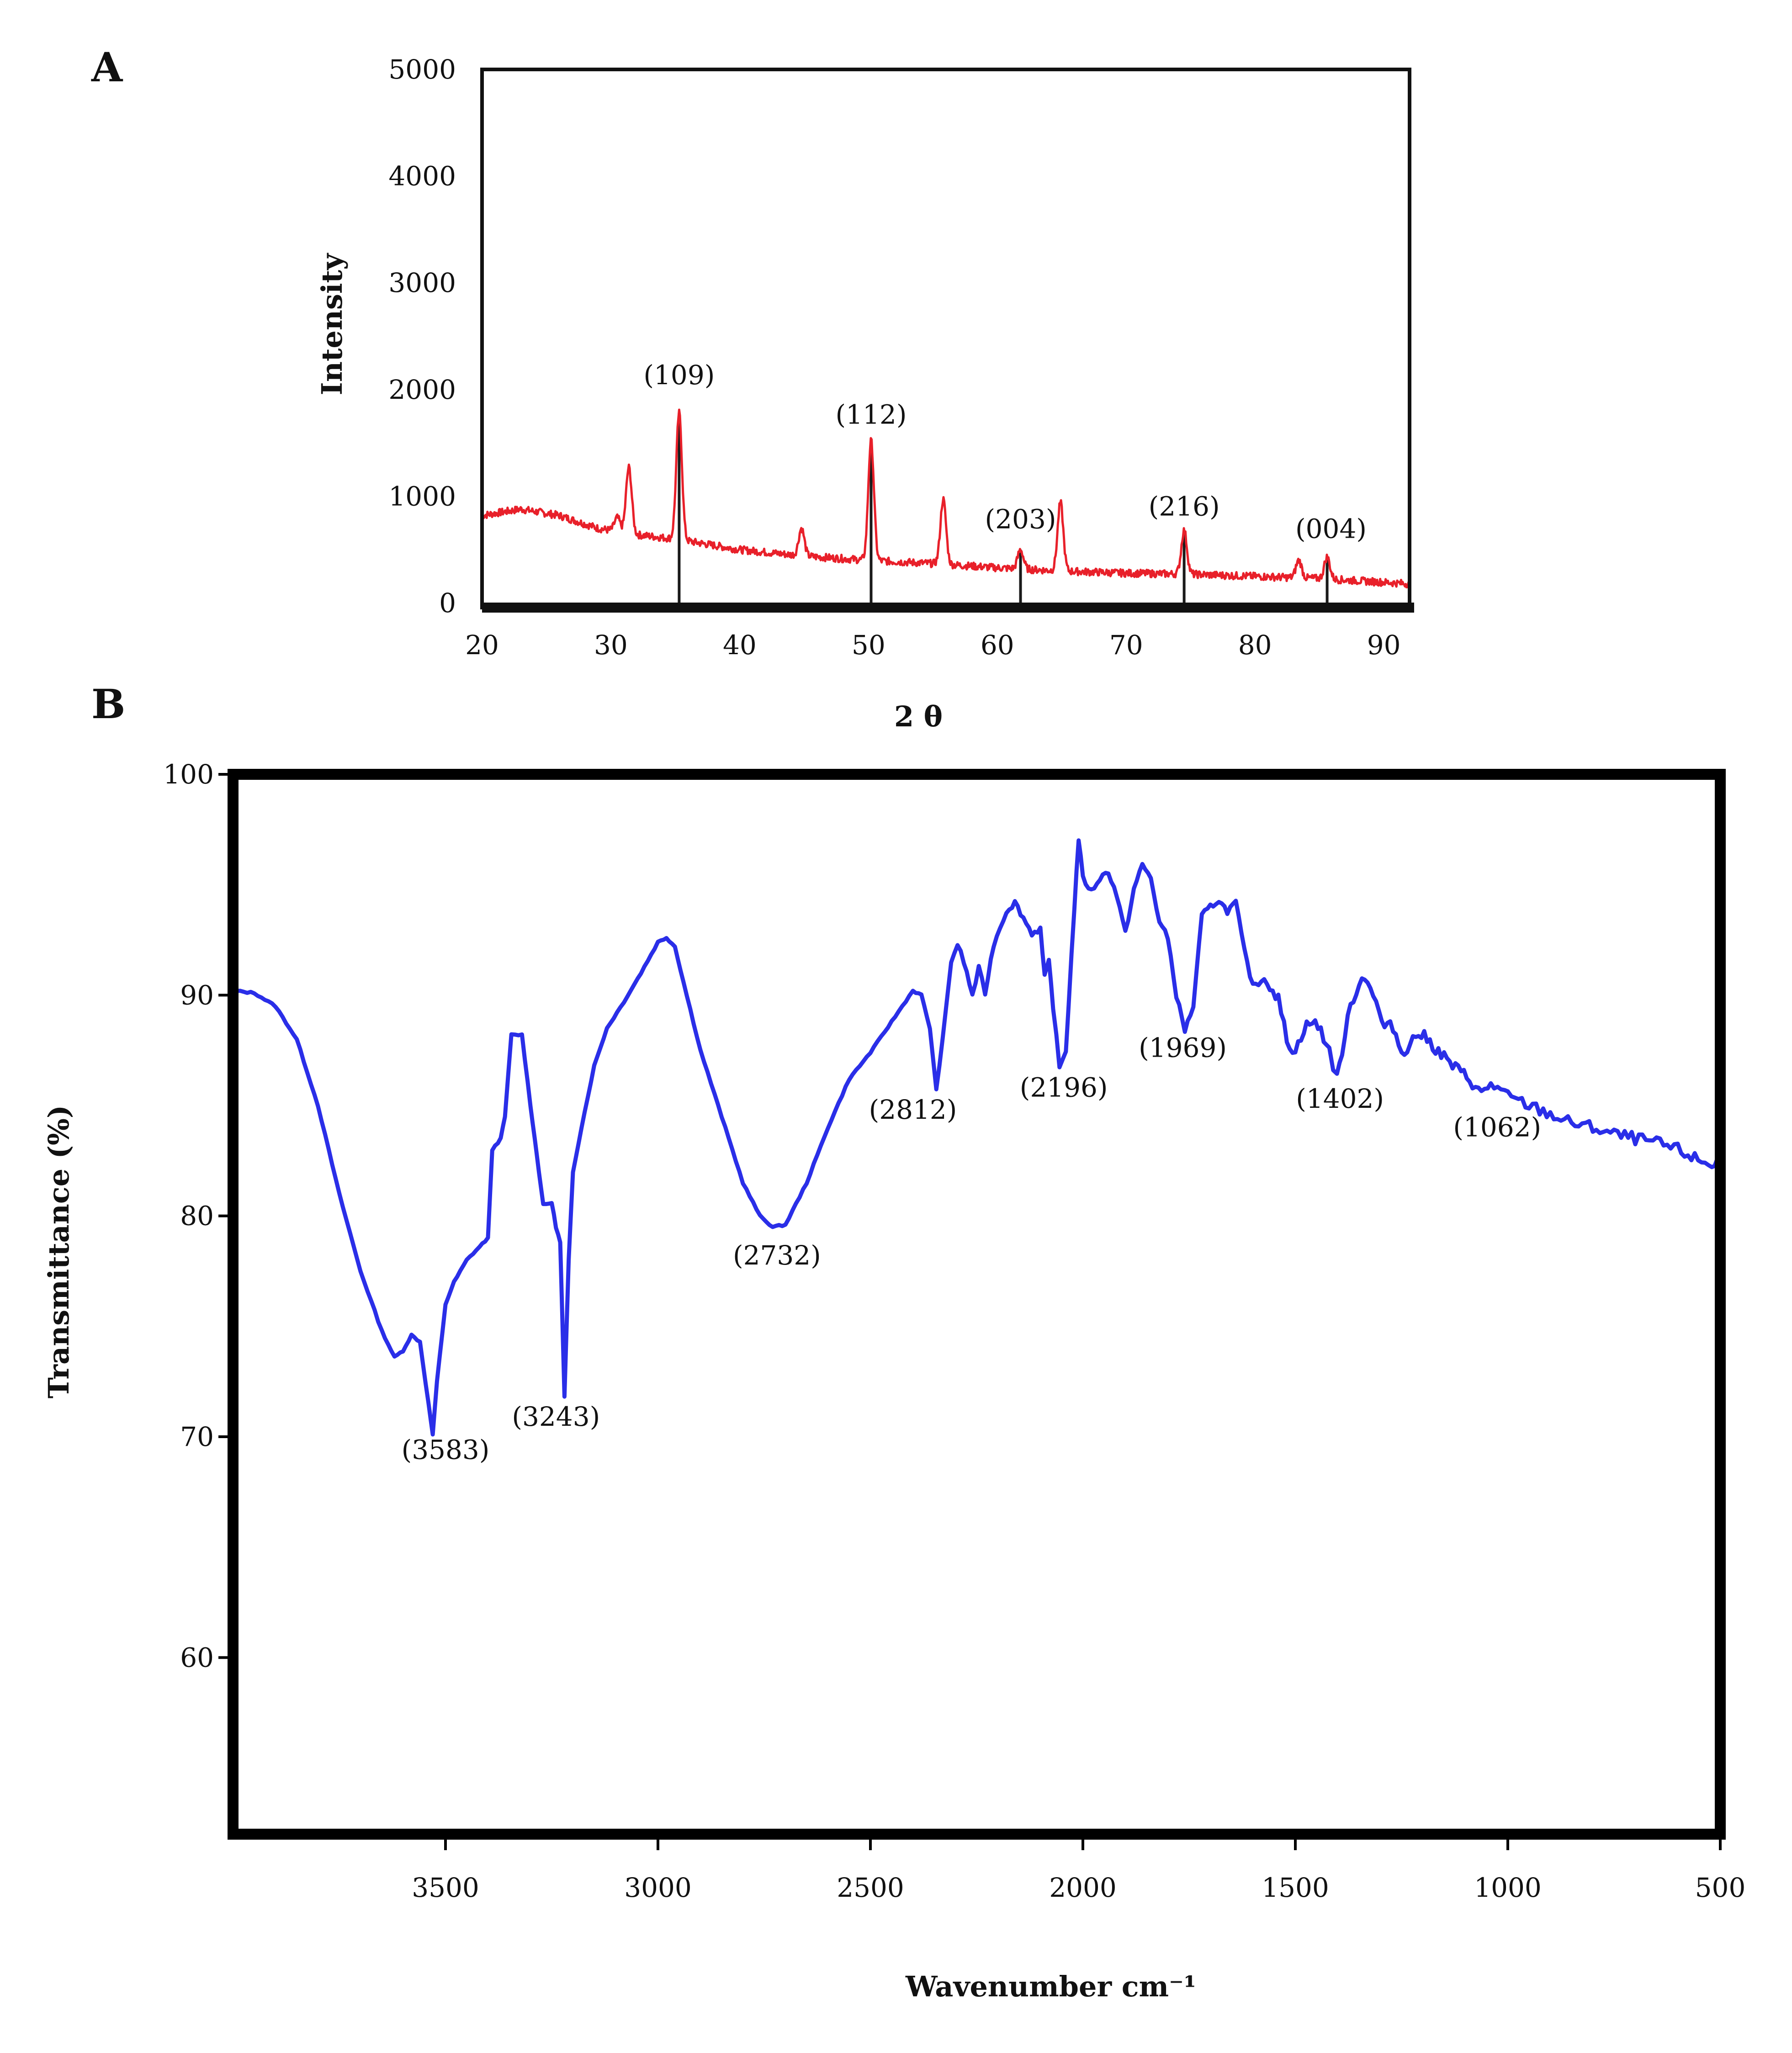  What do you see at coordinates (107, 67) in the screenshot?
I see `panel-a-label: A` at bounding box center [107, 67].